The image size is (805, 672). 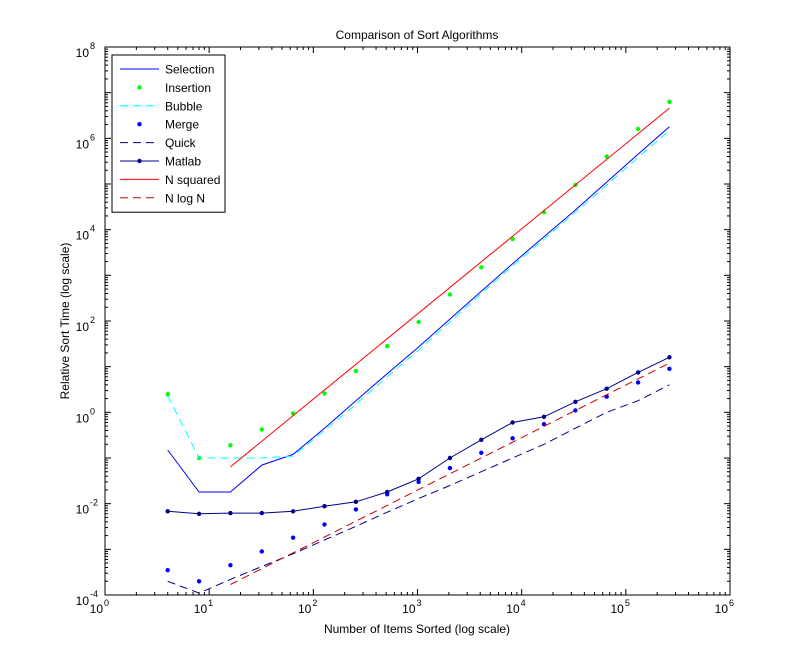 What do you see at coordinates (419, 603) in the screenshot?
I see `x-tick-exponent: 3` at bounding box center [419, 603].